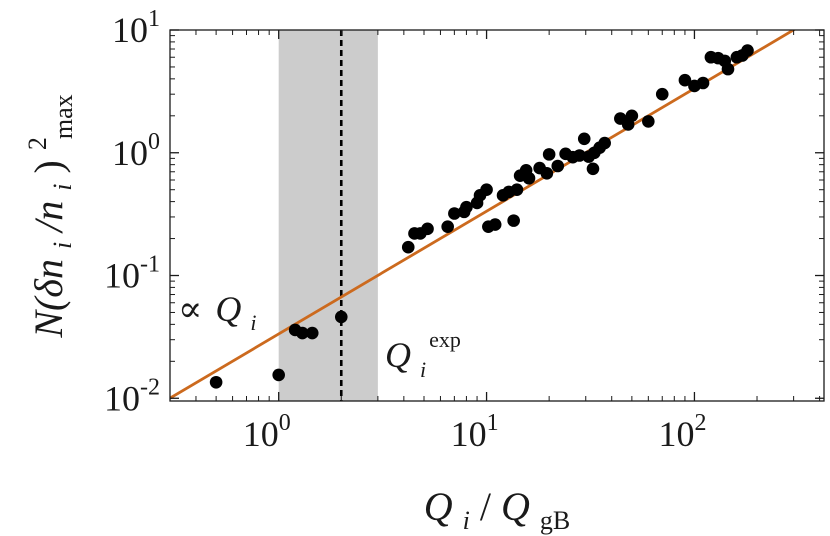  I want to click on y-axis-label: N(δn i /n i ) 2 max, so click(45, 216).